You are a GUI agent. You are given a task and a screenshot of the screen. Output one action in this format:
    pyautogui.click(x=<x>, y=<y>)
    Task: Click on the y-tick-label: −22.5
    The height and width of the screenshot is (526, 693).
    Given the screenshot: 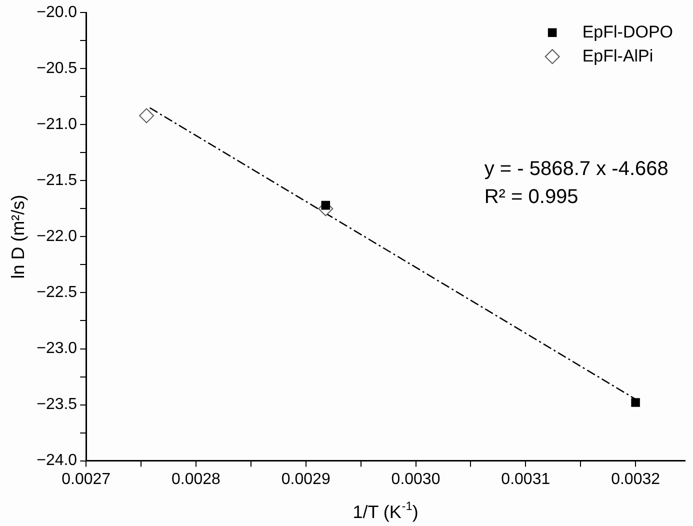 What is the action you would take?
    pyautogui.click(x=57, y=293)
    